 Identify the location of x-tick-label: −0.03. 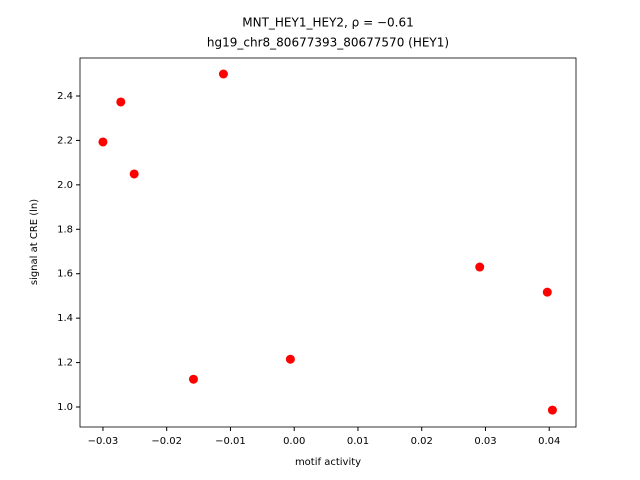
(103, 441).